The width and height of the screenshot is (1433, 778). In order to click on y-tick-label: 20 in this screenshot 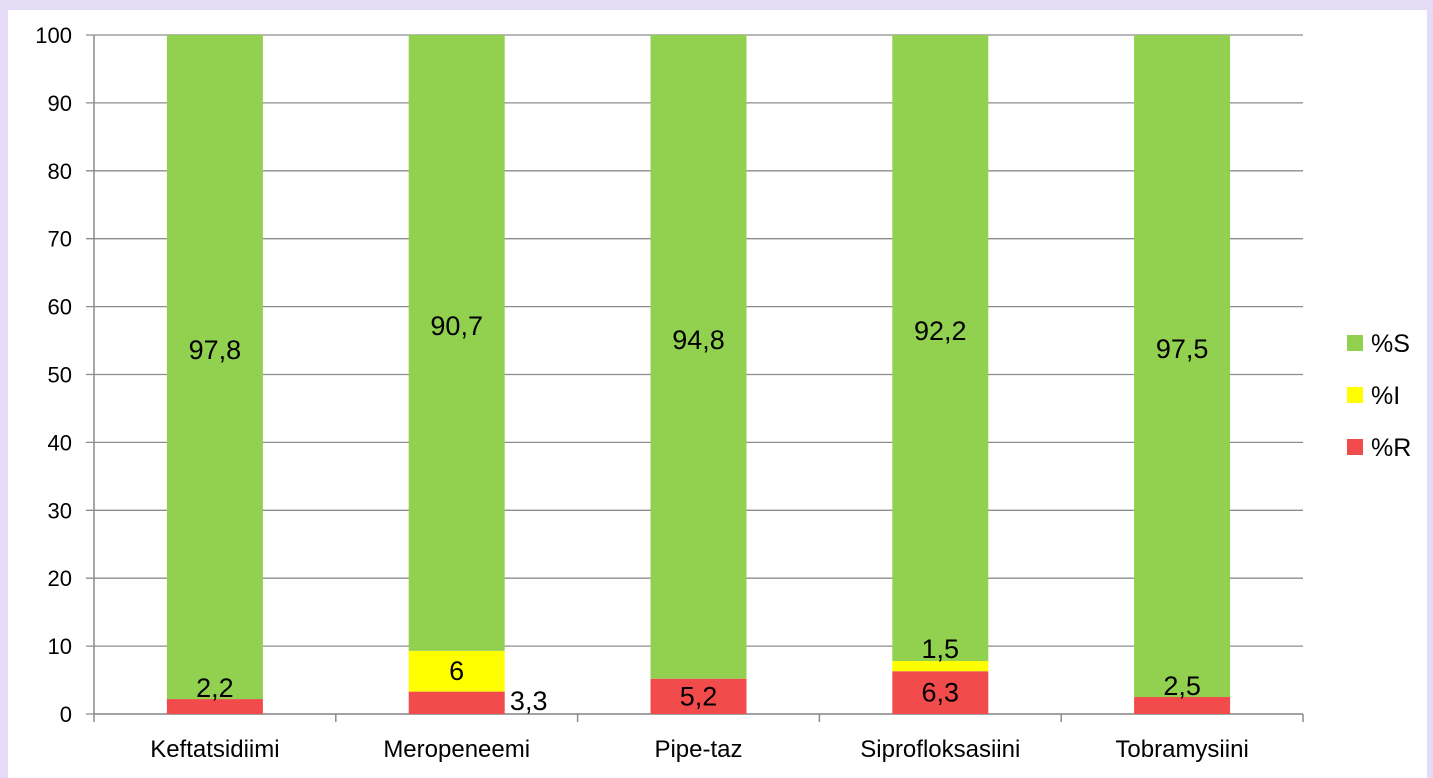, I will do `click(60, 578)`.